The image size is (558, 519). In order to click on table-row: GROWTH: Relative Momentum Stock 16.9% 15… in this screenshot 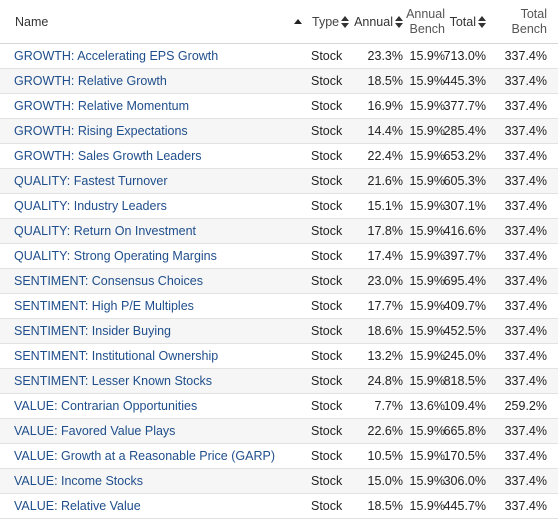, I will do `click(279, 106)`.